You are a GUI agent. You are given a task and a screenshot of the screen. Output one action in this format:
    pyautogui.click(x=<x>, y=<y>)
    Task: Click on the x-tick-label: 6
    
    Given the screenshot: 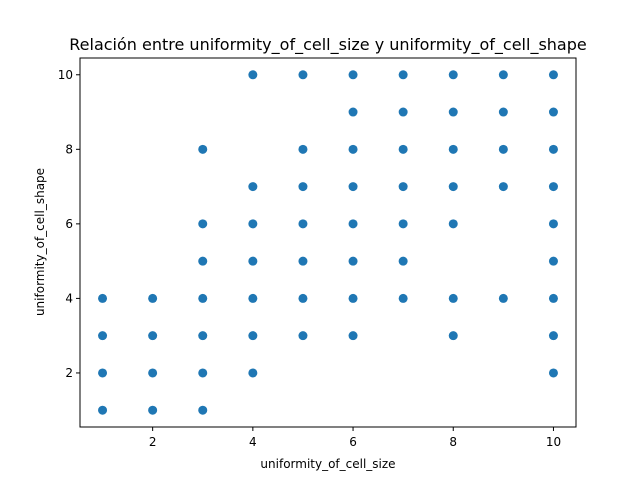 What is the action you would take?
    pyautogui.click(x=353, y=442)
    